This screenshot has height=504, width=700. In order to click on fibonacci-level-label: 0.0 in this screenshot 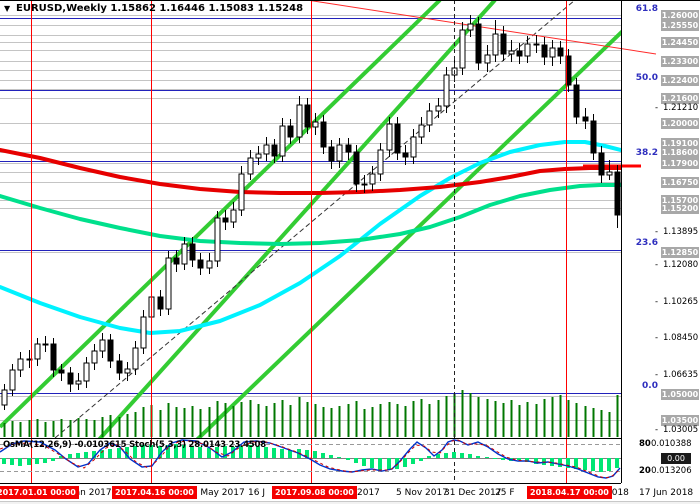, I will do `click(650, 386)`.